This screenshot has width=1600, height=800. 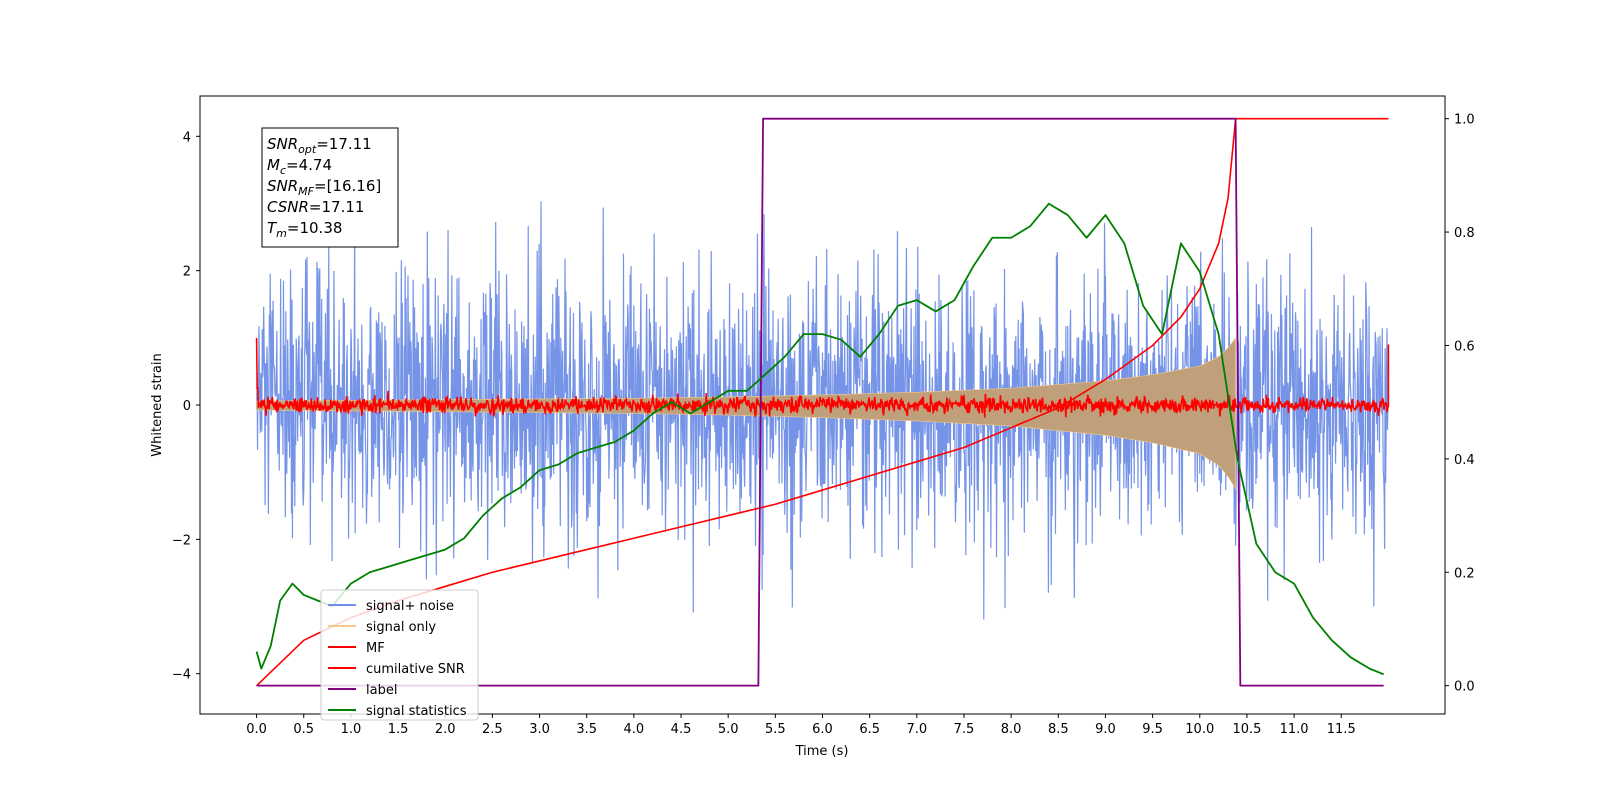 What do you see at coordinates (775, 729) in the screenshot?
I see `x-tick-label: 5.5` at bounding box center [775, 729].